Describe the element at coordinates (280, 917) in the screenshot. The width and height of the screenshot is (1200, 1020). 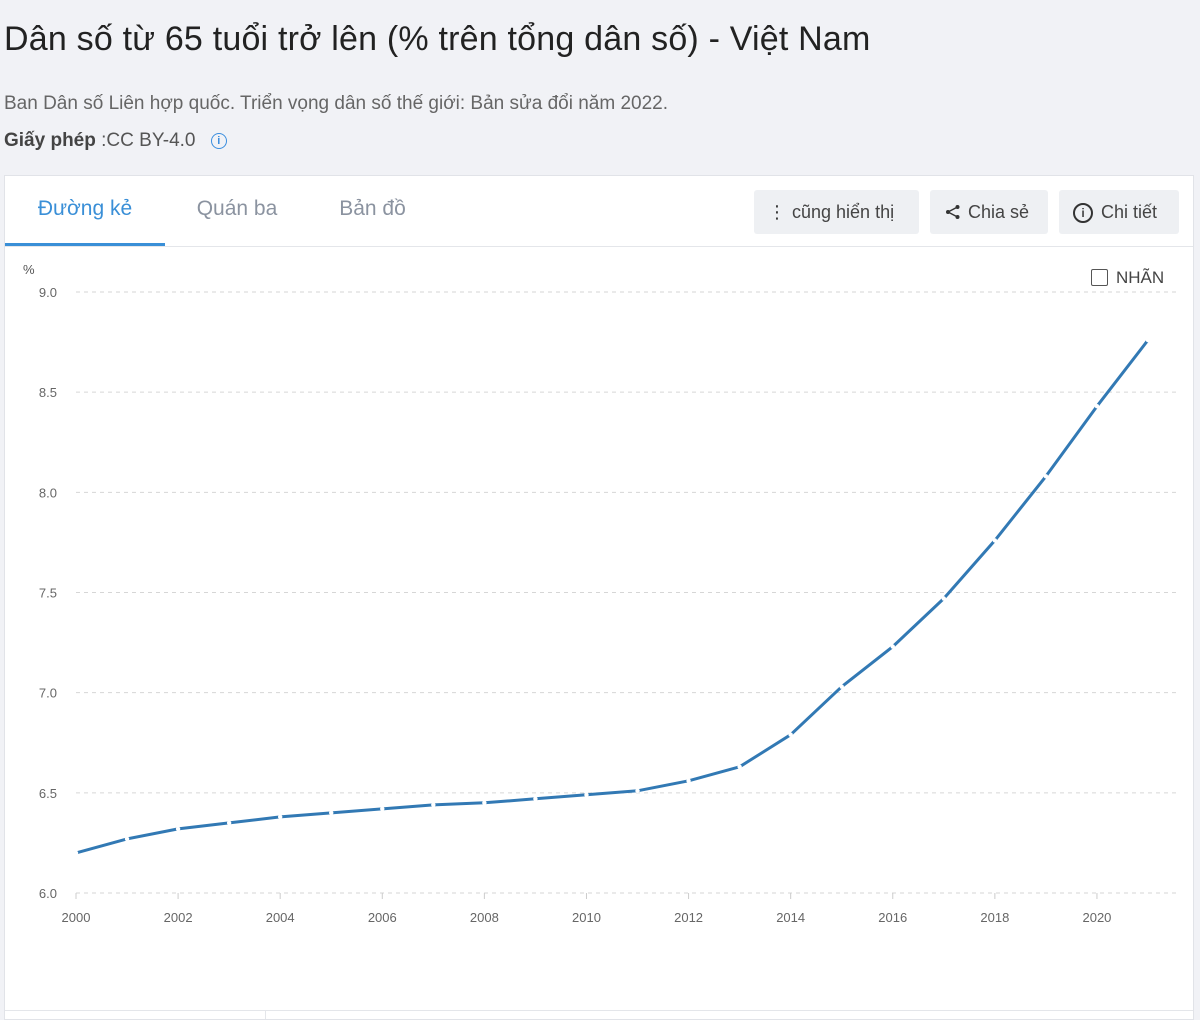
I see `x-tick-label: 2004` at that location.